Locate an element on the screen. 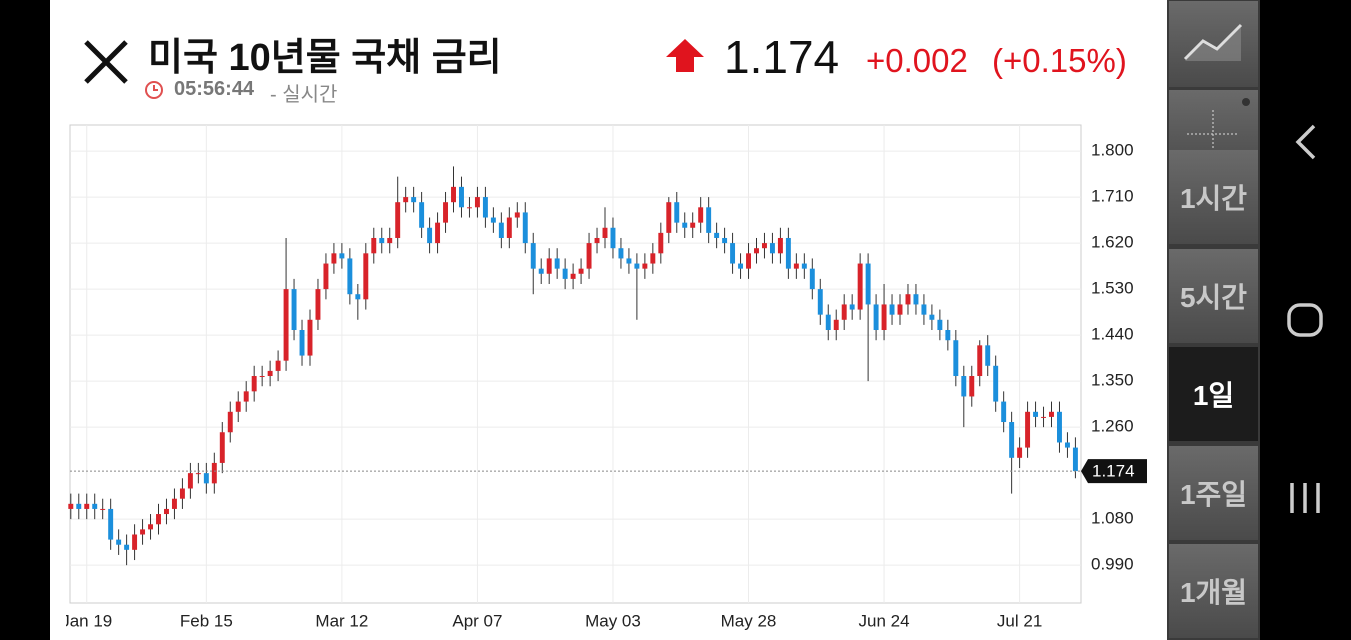 The height and width of the screenshot is (640, 1351). x-tick-label: Mar 12 is located at coordinates (341, 620).